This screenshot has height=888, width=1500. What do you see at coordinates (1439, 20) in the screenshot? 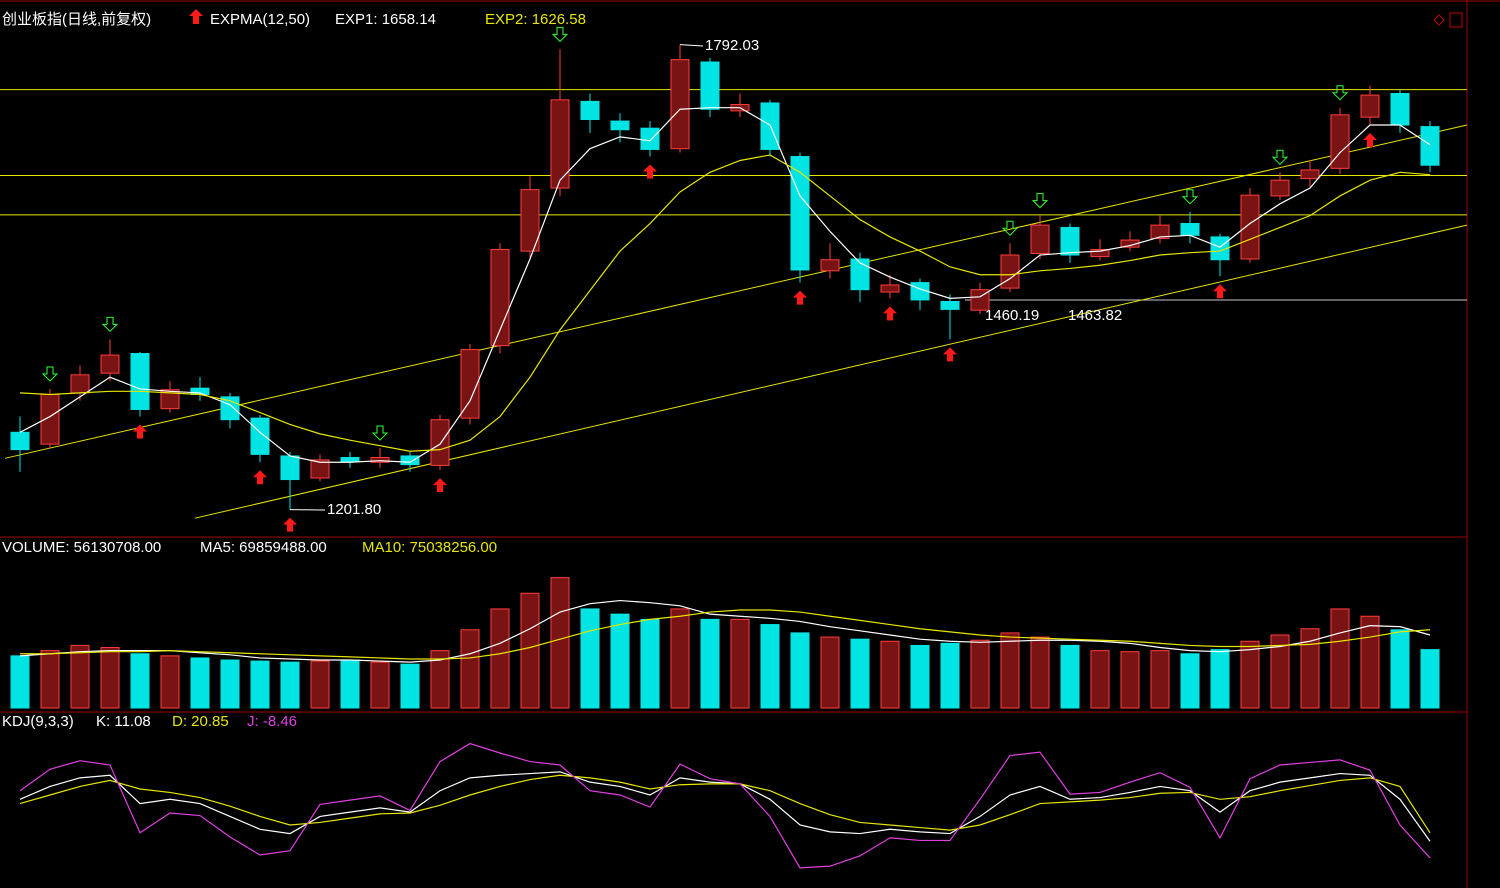
I see `icon` at bounding box center [1439, 20].